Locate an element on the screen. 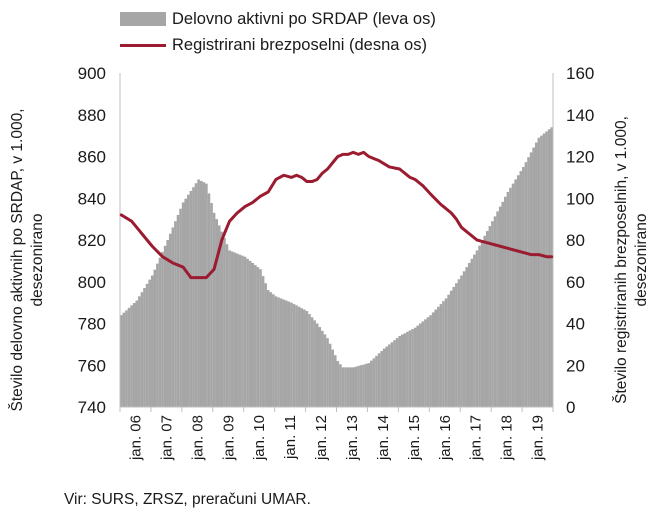 The height and width of the screenshot is (520, 667). right-tick-label: 120 is located at coordinates (580, 157).